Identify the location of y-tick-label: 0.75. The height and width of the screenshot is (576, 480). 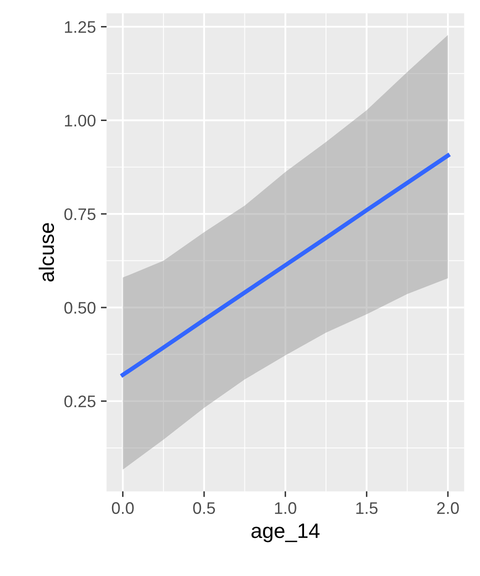
(80, 214).